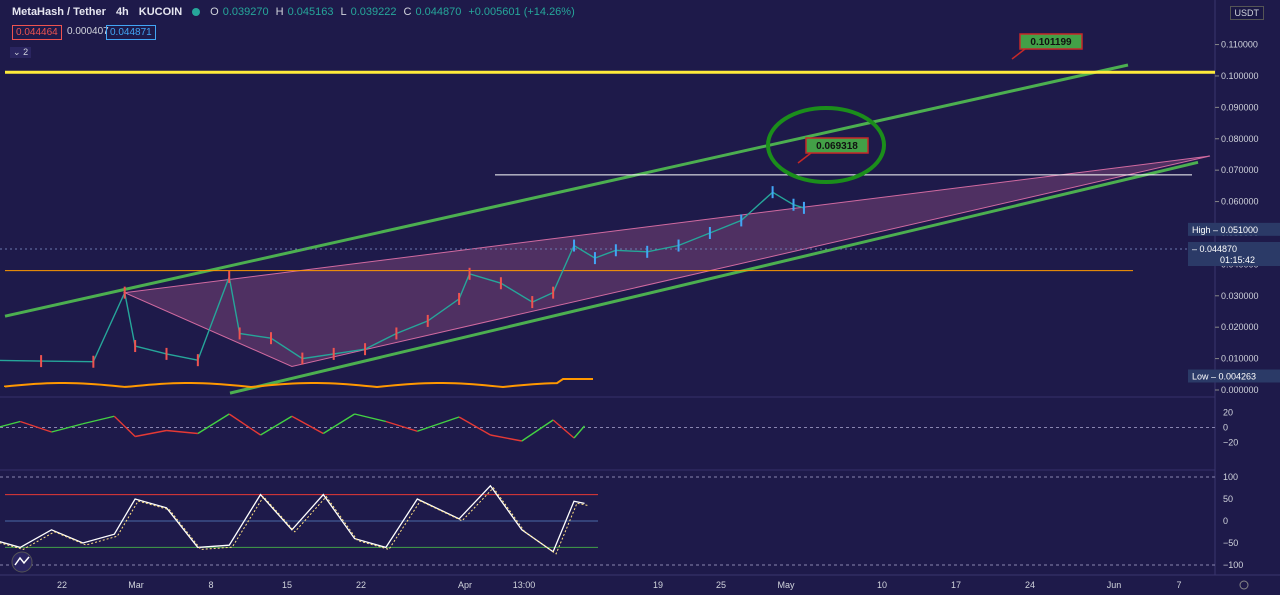 The image size is (1280, 595). I want to click on osc2-tick-label: 0, so click(1225, 521).